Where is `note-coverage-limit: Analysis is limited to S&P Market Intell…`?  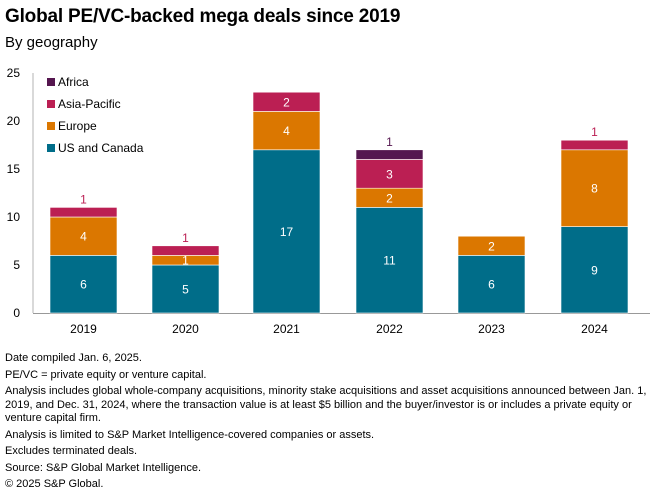
note-coverage-limit: Analysis is limited to S&P Market Intell… is located at coordinates (190, 434).